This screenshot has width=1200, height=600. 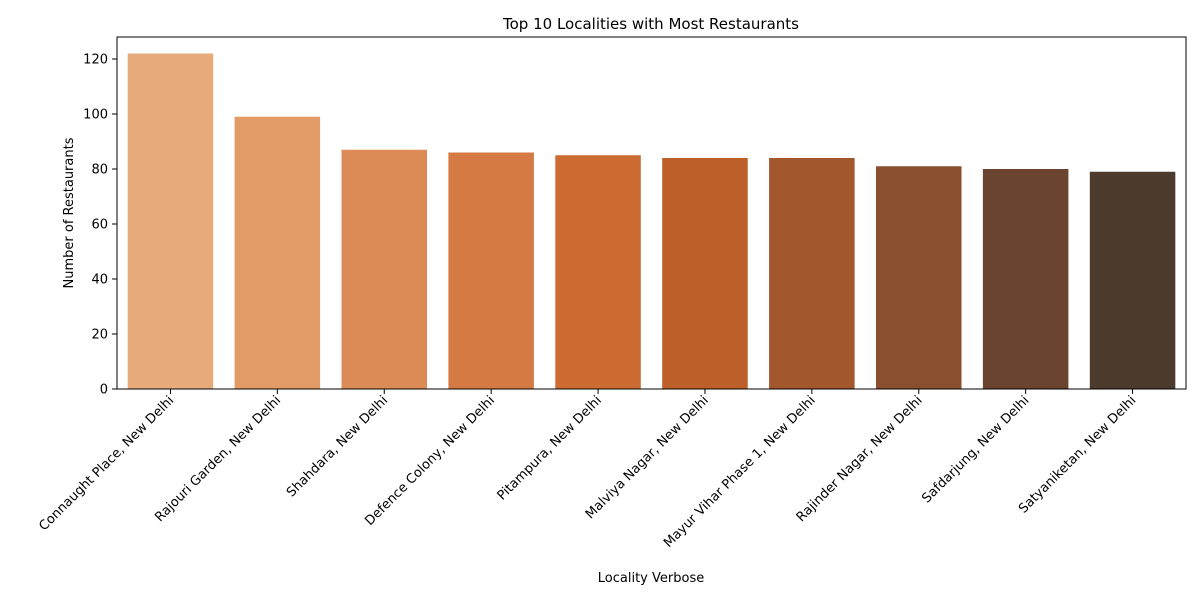 What do you see at coordinates (69, 212) in the screenshot?
I see `y-axis-title: Number of Restaurants` at bounding box center [69, 212].